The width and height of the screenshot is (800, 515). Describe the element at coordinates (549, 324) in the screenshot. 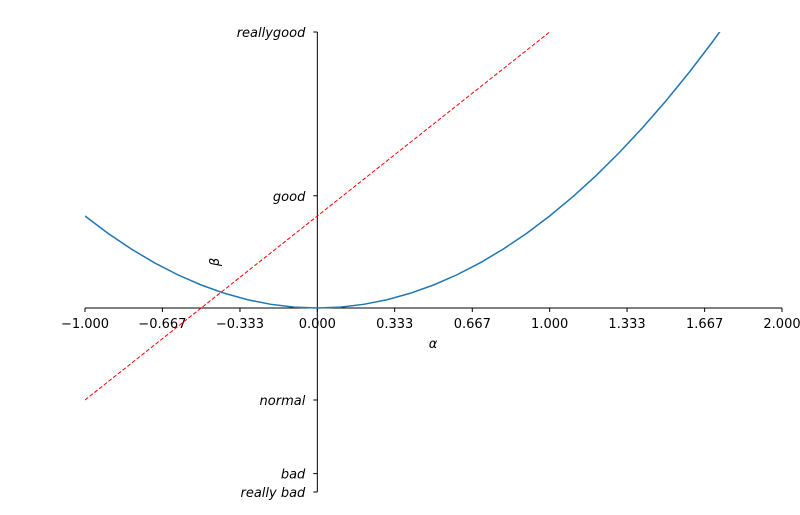

I see `x-tick-label: 1.000` at that location.